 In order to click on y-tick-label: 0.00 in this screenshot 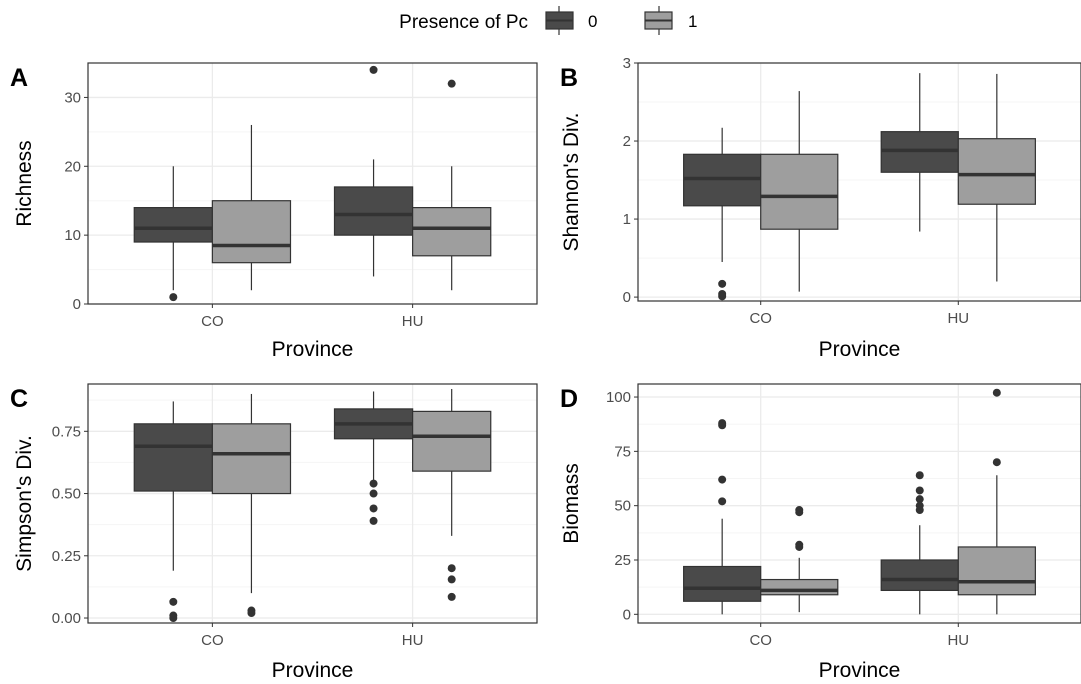, I will do `click(66, 618)`.